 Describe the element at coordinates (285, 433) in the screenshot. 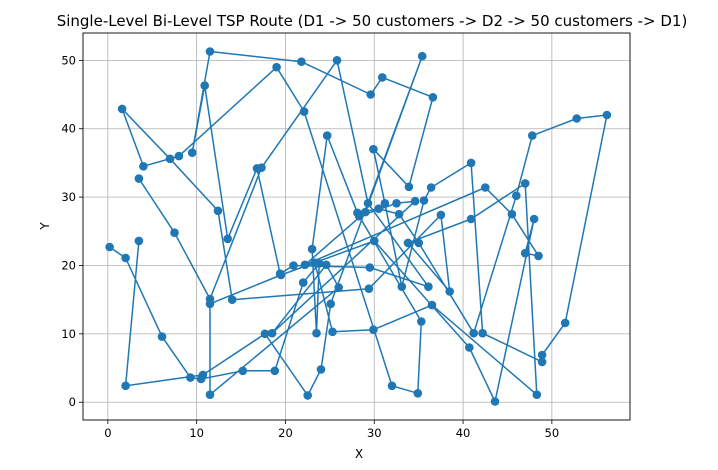

I see `x-tick-label: 20` at that location.